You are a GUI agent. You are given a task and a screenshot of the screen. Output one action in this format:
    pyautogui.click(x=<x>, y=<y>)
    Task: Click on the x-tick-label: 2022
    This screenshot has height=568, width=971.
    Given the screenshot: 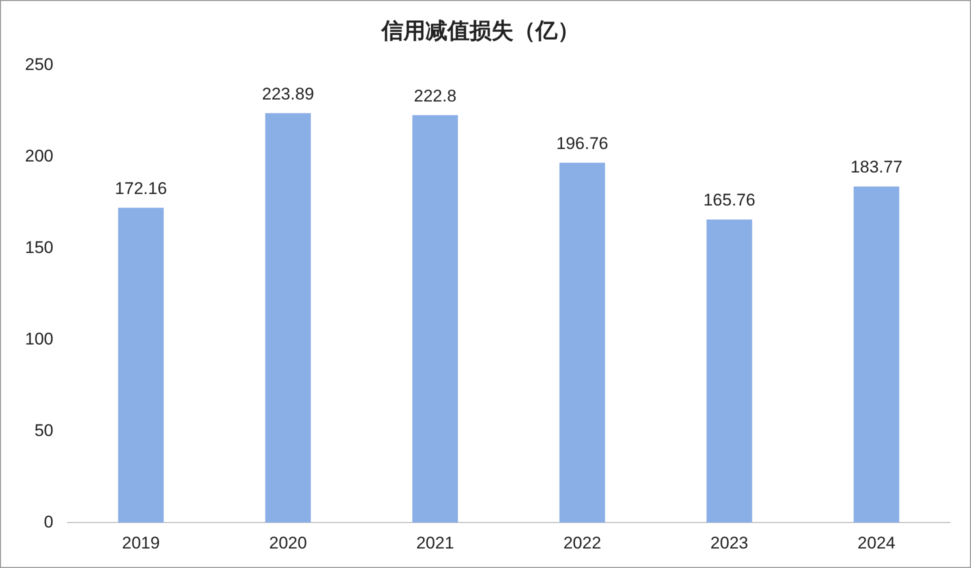 What is the action you would take?
    pyautogui.click(x=582, y=542)
    